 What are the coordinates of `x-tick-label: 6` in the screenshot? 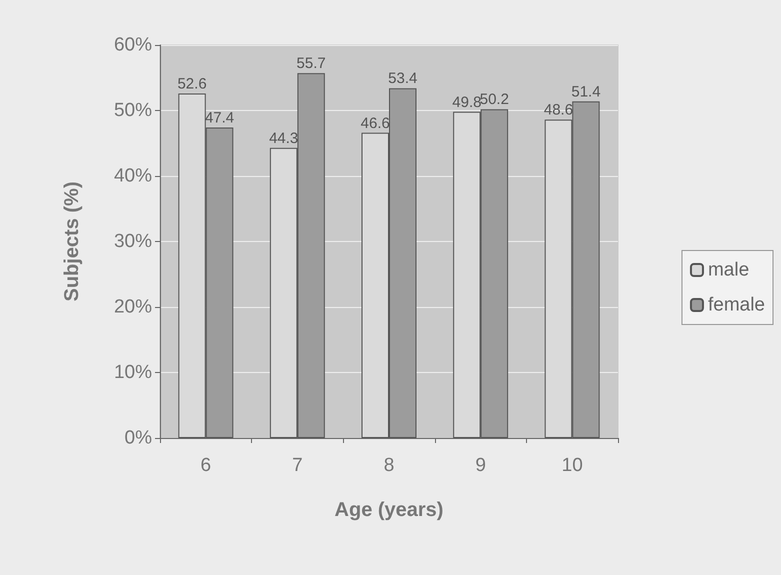 It's located at (206, 465).